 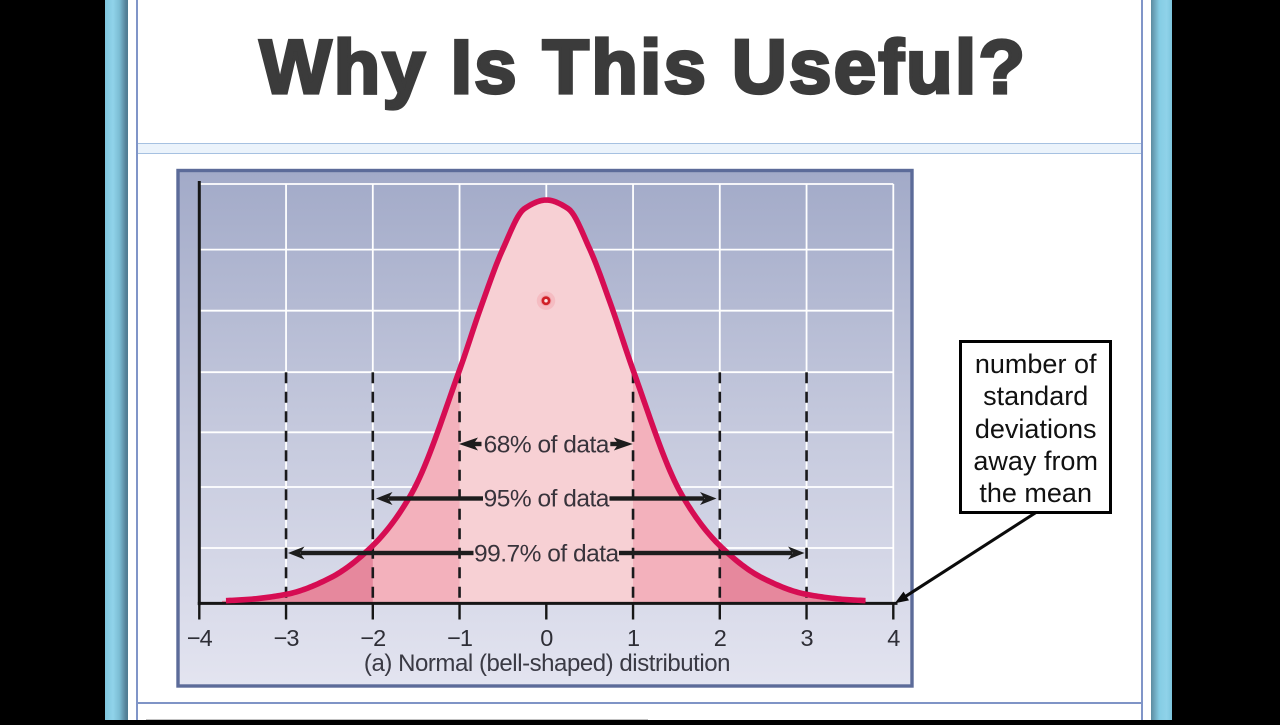 I want to click on svg-text: 2, so click(x=720, y=638).